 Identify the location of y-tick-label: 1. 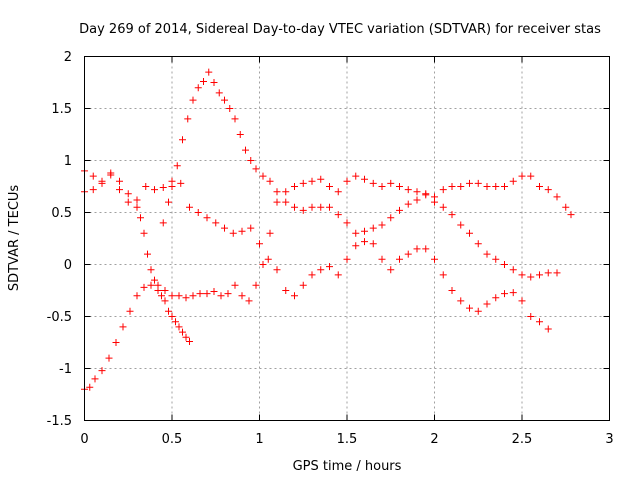
(68, 161).